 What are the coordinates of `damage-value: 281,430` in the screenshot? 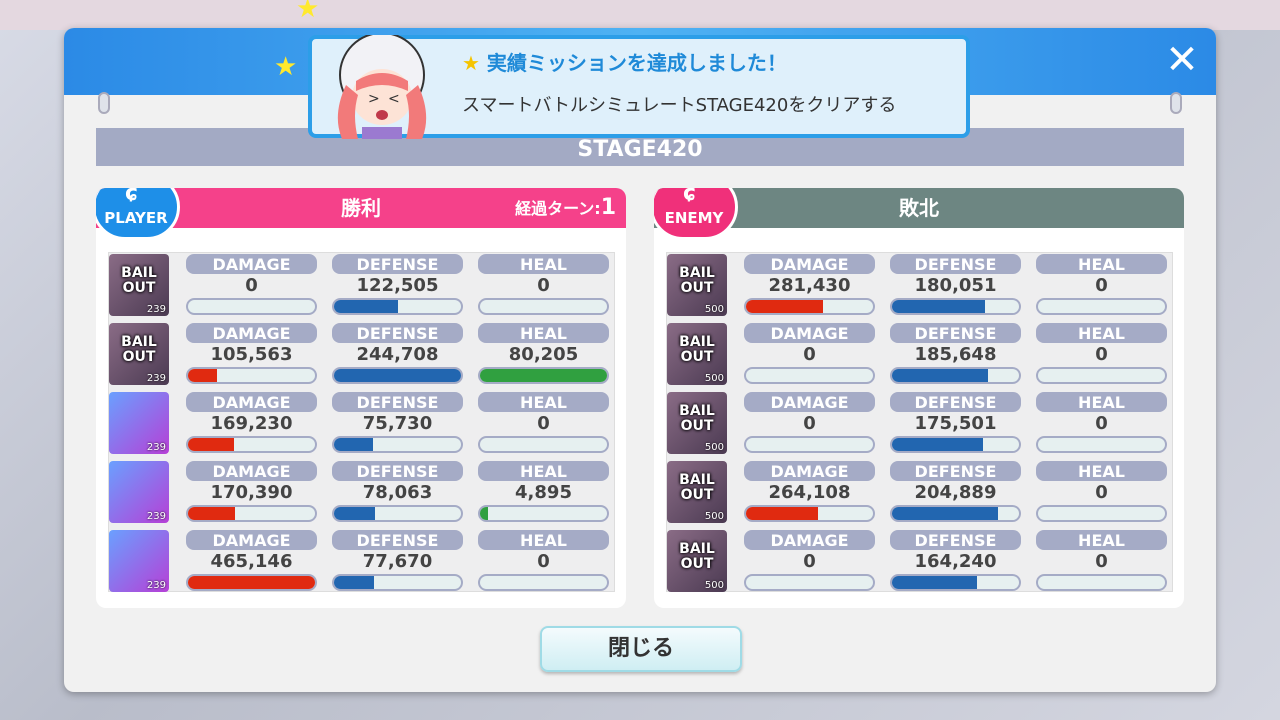 It's located at (809, 285).